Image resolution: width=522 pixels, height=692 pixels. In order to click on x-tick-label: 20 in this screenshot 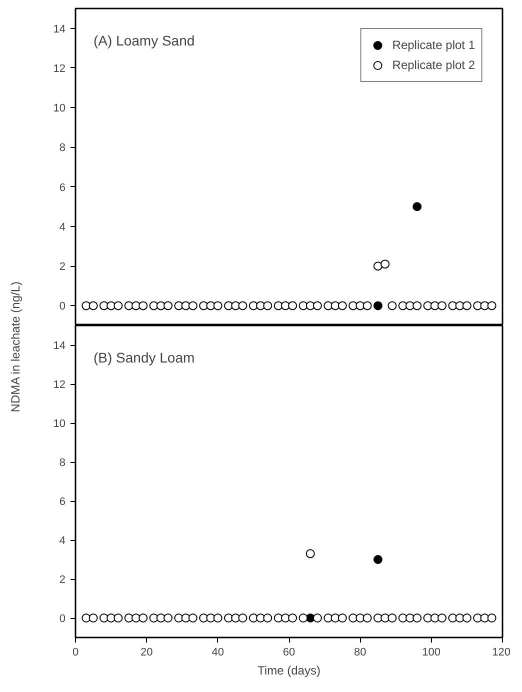, I will do `click(146, 652)`.